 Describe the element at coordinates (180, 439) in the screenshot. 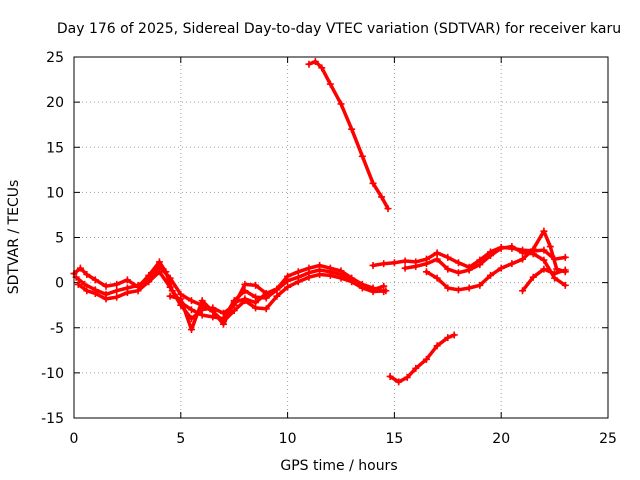

I see `x-tick-label: 5` at that location.